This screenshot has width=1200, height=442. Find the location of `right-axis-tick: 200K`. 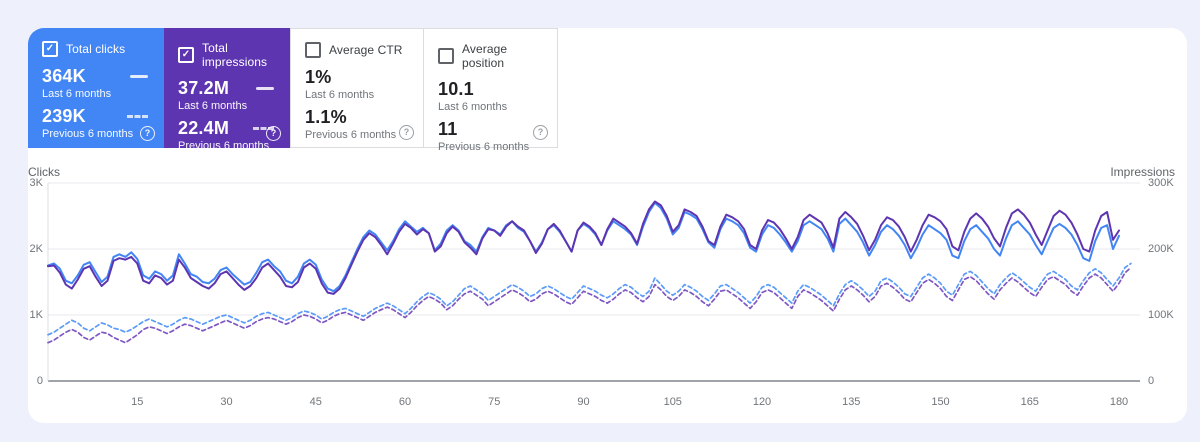

right-axis-tick: 200K is located at coordinates (1161, 249).